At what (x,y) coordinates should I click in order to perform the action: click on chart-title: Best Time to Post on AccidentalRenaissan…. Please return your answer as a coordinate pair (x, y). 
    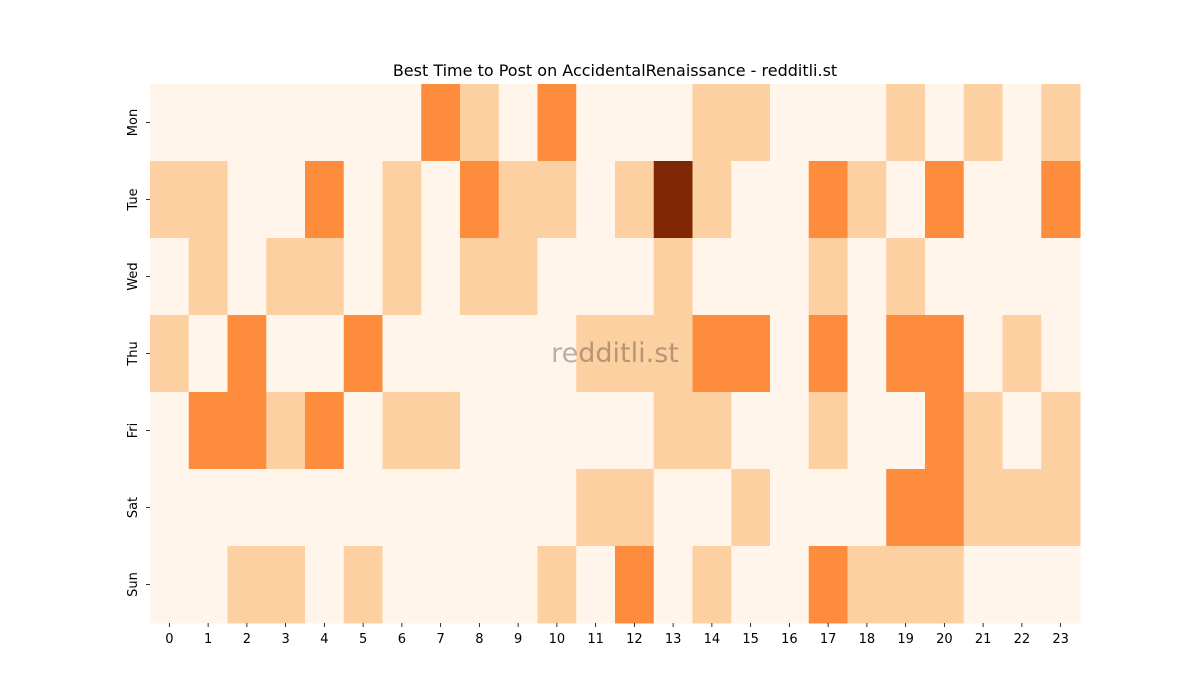
    Looking at the image, I should click on (615, 70).